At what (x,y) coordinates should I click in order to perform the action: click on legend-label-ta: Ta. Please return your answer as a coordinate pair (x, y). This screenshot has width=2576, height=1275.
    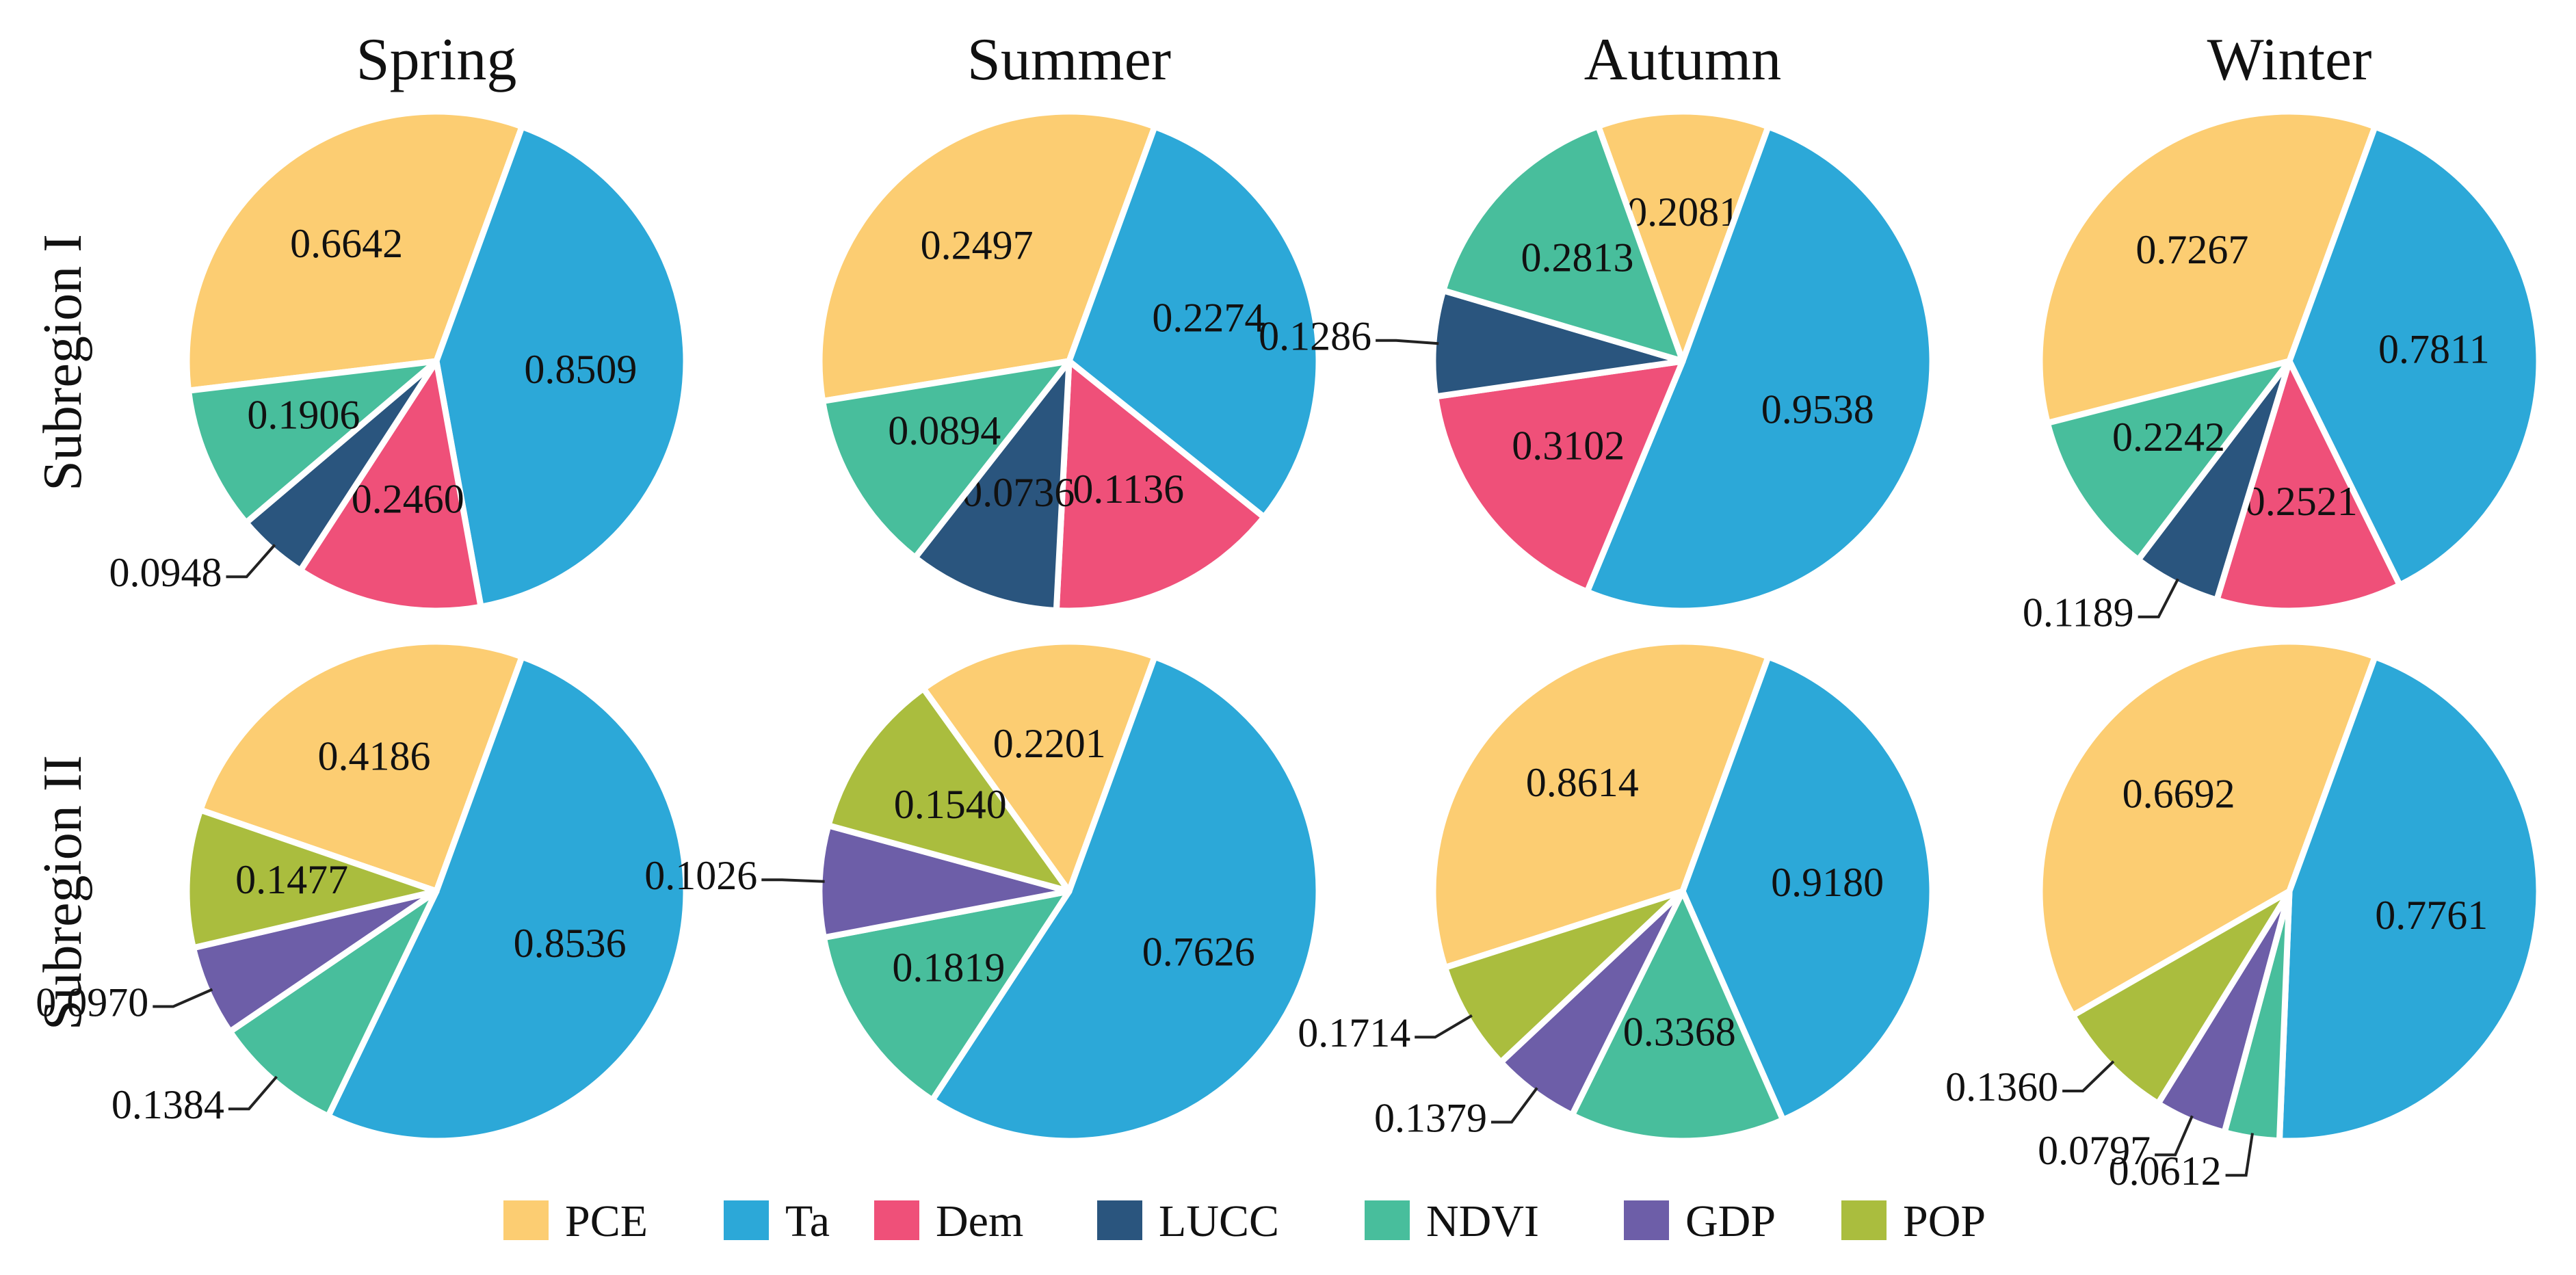
    Looking at the image, I should click on (807, 1221).